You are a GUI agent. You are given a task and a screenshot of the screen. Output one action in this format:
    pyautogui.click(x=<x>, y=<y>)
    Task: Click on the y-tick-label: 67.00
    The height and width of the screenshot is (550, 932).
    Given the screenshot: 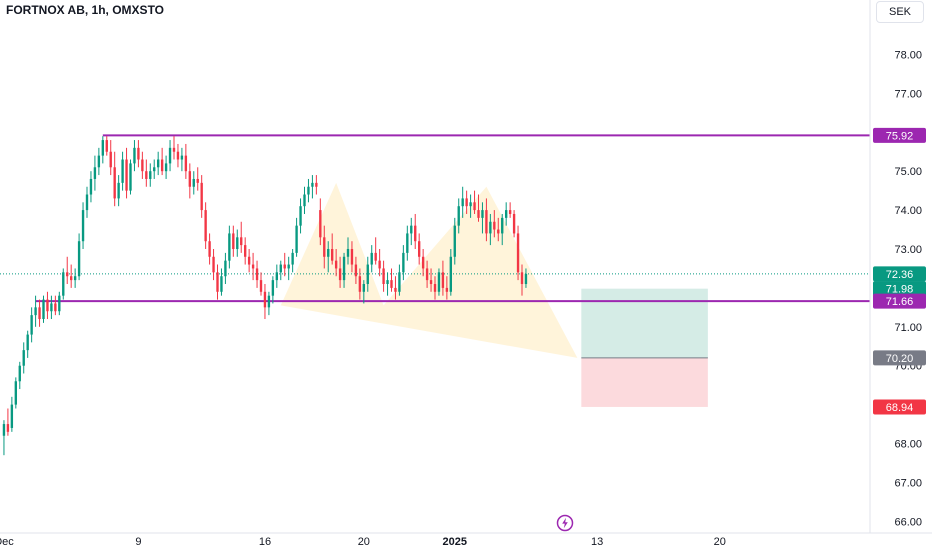 What is the action you would take?
    pyautogui.click(x=908, y=483)
    